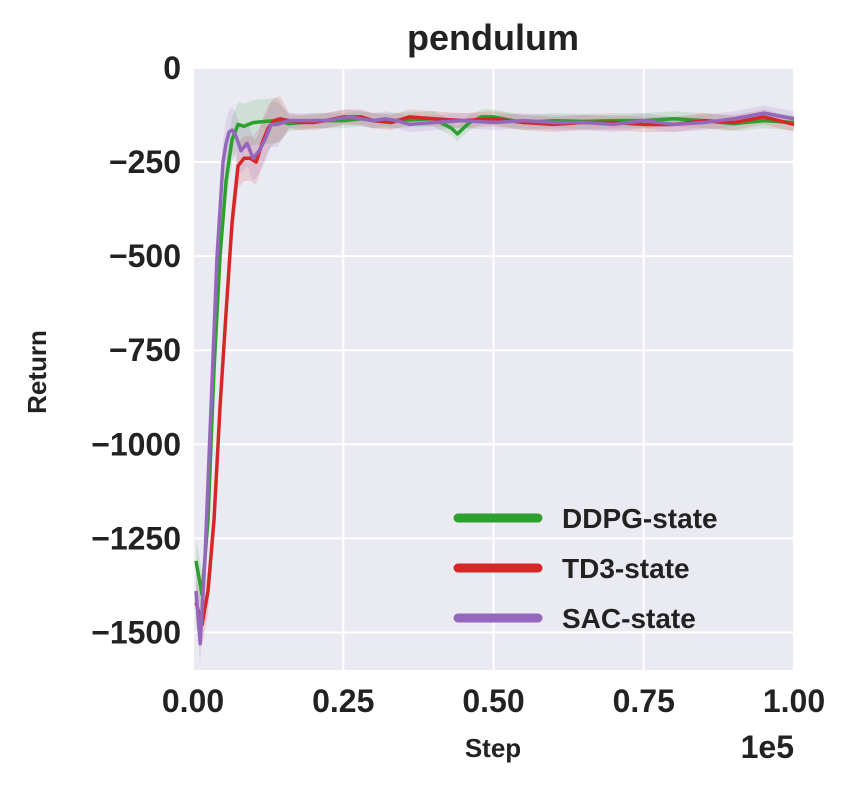 Image resolution: width=855 pixels, height=785 pixels. Describe the element at coordinates (794, 701) in the screenshot. I see `x-tick-label: 1.00` at that location.